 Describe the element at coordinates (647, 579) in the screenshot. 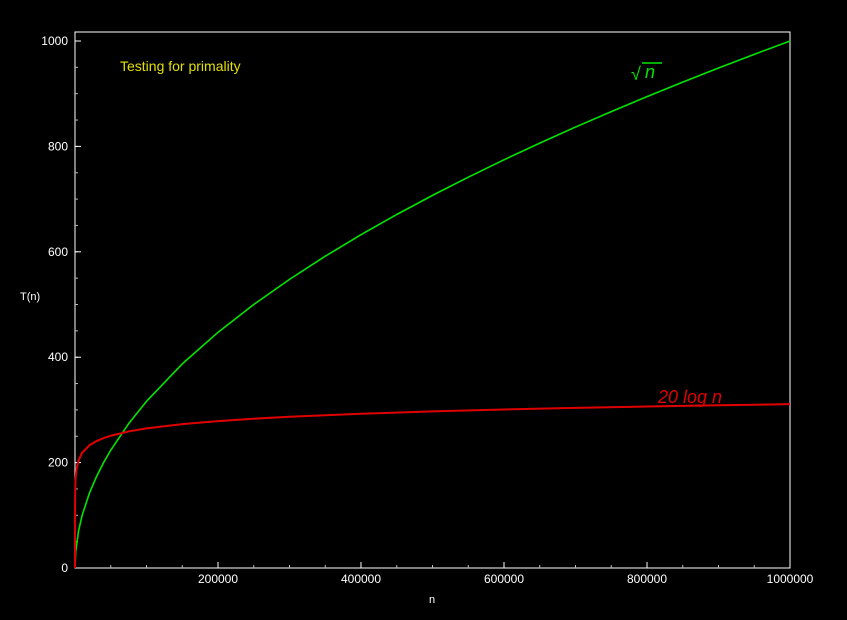

I see `x-tick-label: 800000` at that location.